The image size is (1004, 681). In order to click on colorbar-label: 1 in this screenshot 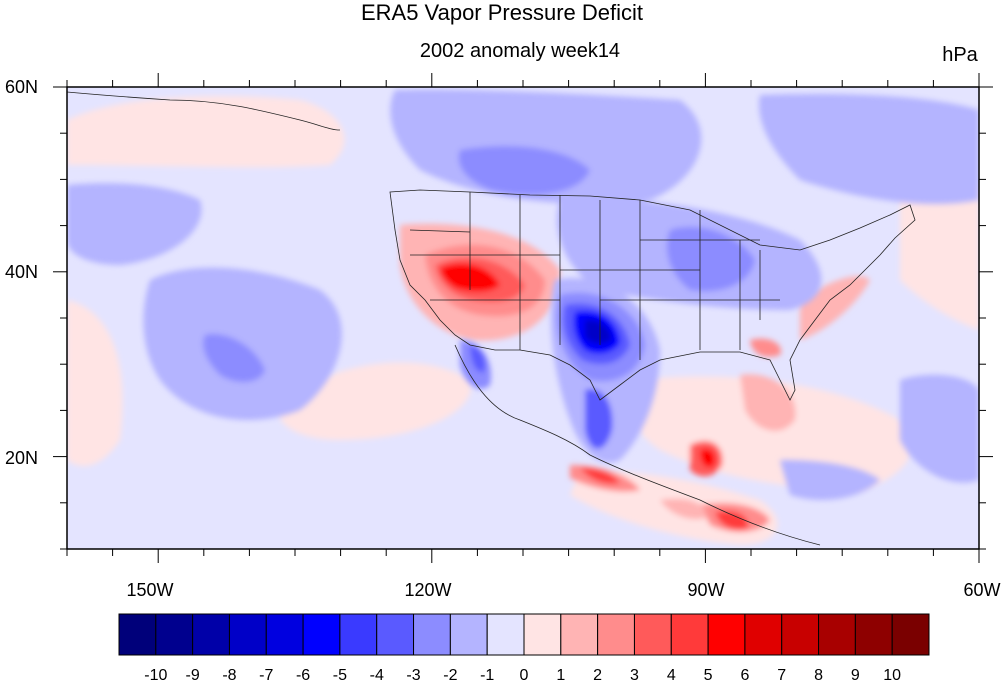, I will do `click(560, 674)`.